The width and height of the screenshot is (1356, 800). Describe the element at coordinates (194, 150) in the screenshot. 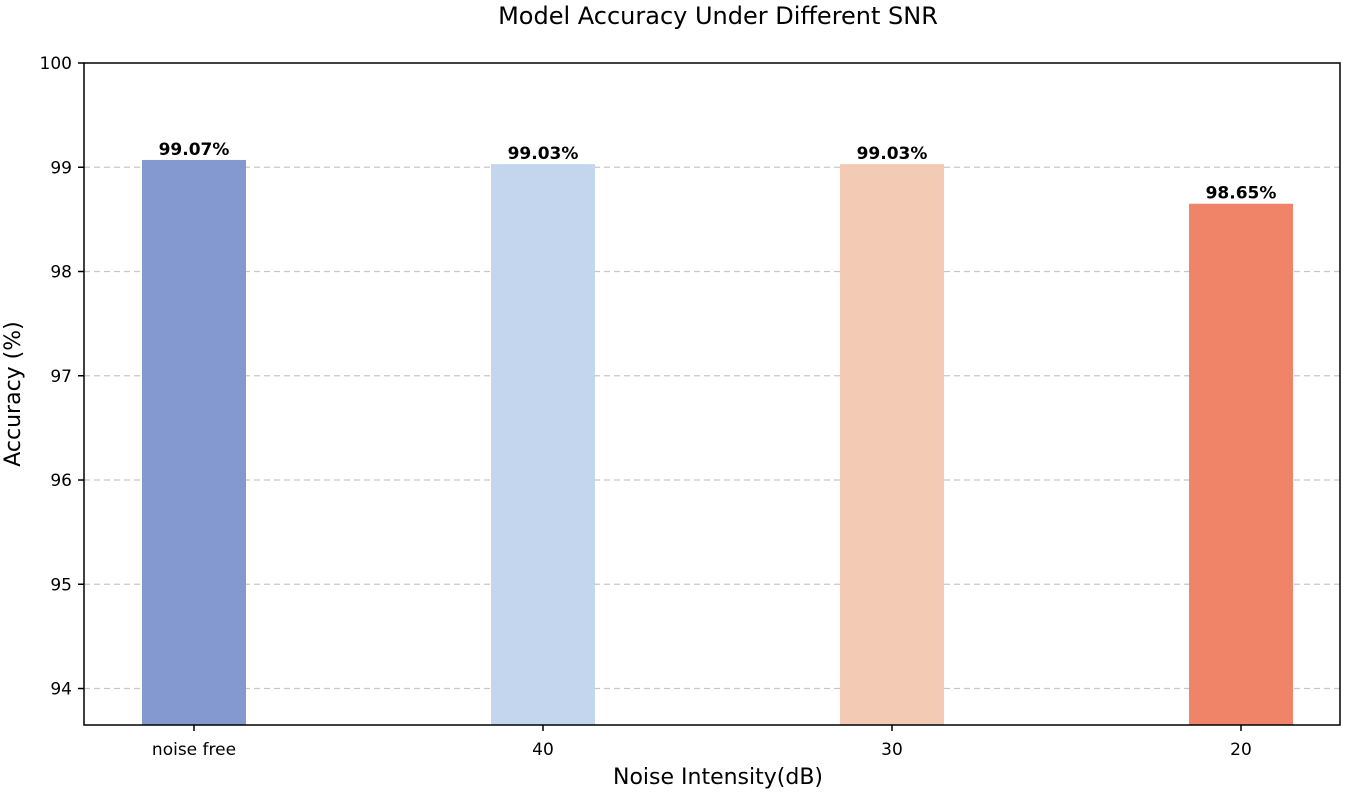

I see `data-label: 99.07%` at that location.